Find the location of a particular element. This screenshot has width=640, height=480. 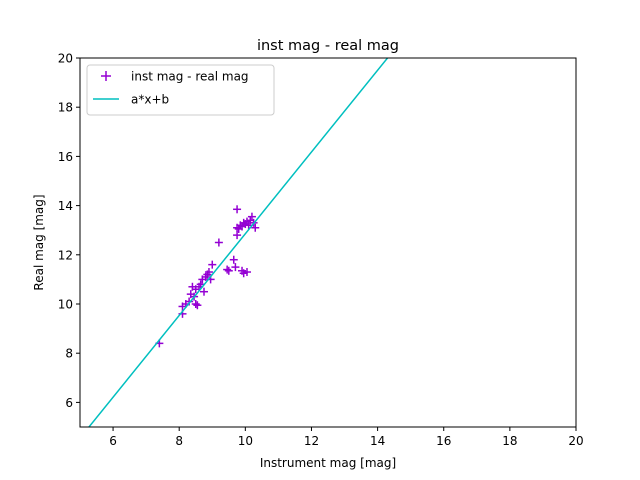

y-tick-label: 16 is located at coordinates (65, 157).